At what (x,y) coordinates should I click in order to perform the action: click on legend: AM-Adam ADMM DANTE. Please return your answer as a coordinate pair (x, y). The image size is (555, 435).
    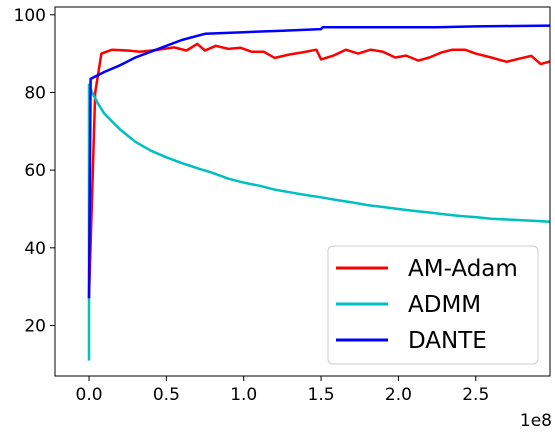
    Looking at the image, I should click on (433, 305).